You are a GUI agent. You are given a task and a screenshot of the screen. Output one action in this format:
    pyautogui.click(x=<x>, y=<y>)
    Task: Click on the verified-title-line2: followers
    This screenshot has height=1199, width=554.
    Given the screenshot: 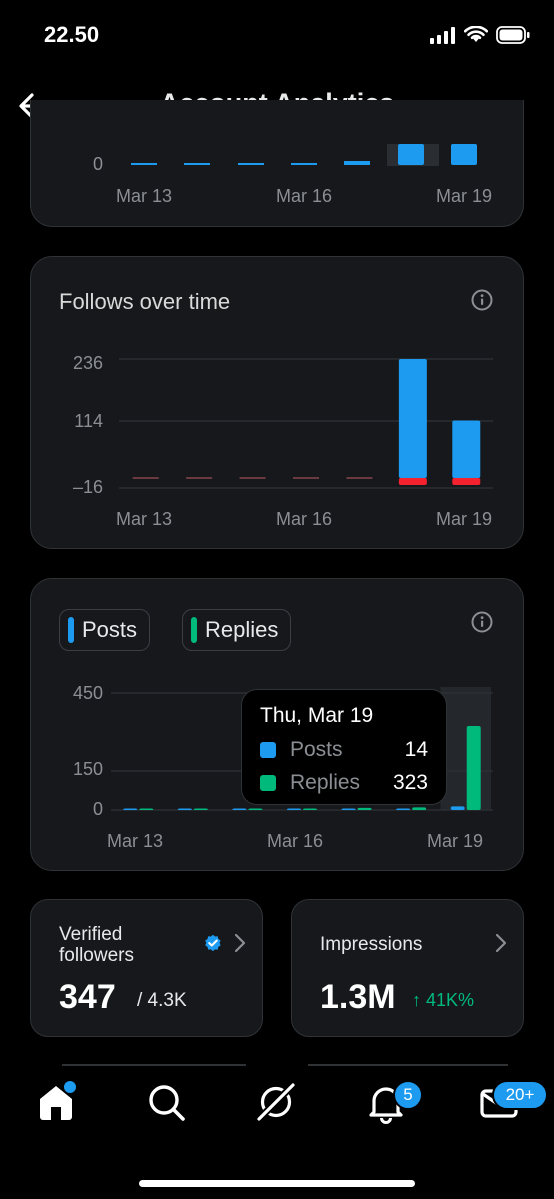 What is the action you would take?
    pyautogui.click(x=96, y=955)
    